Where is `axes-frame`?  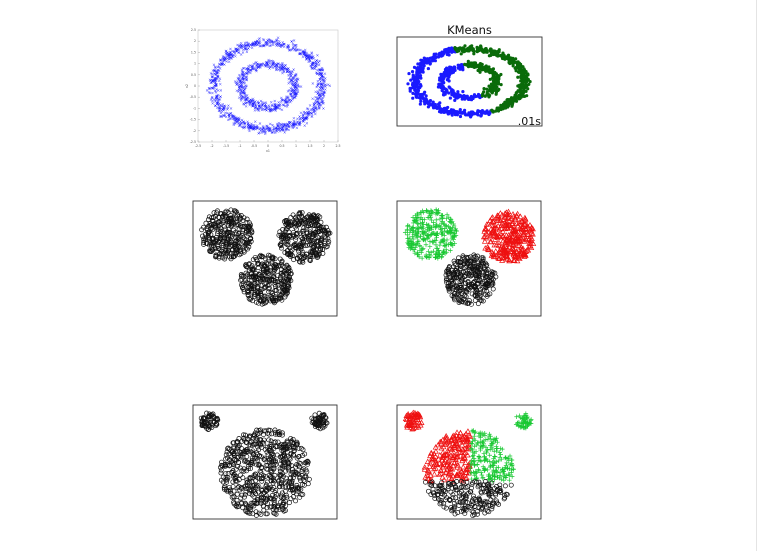 axes-frame is located at coordinates (265, 258).